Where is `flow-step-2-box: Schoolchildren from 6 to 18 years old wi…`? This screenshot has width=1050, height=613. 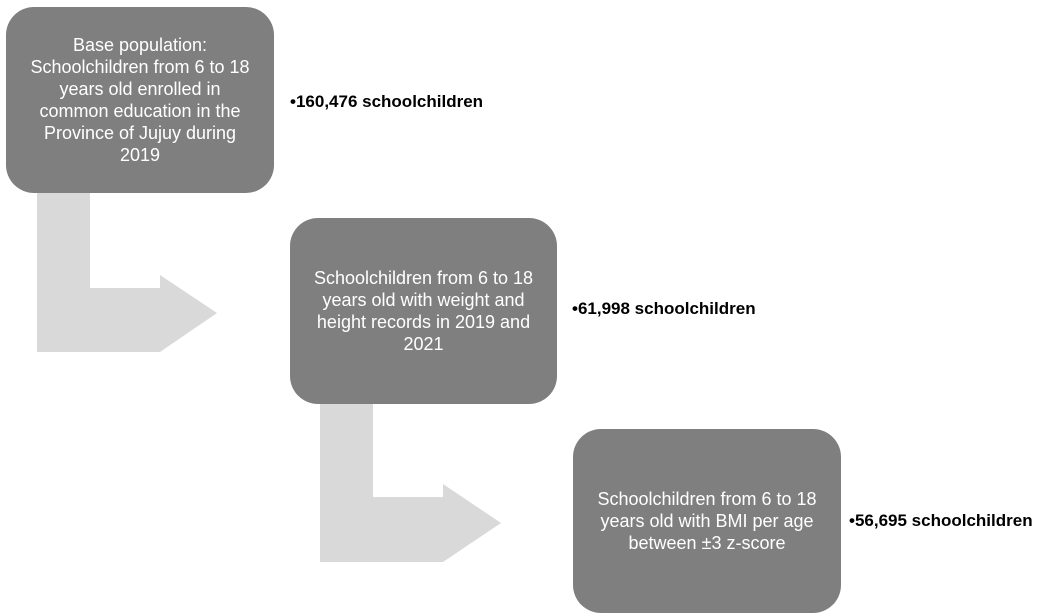 flow-step-2-box: Schoolchildren from 6 to 18 years old wi… is located at coordinates (423, 311).